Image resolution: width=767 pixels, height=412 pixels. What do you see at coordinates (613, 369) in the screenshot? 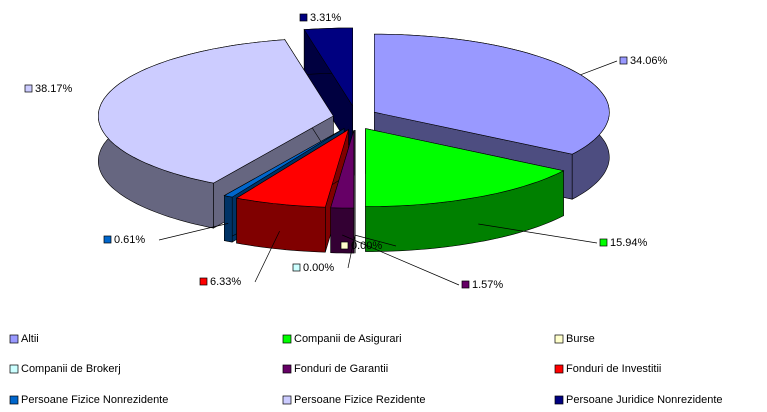
I see `legend-label: Fonduri de Investitii` at bounding box center [613, 369].